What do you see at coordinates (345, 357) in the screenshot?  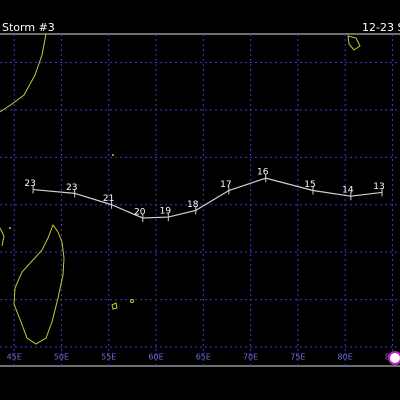 I see `lon-label: 80E` at bounding box center [345, 357].